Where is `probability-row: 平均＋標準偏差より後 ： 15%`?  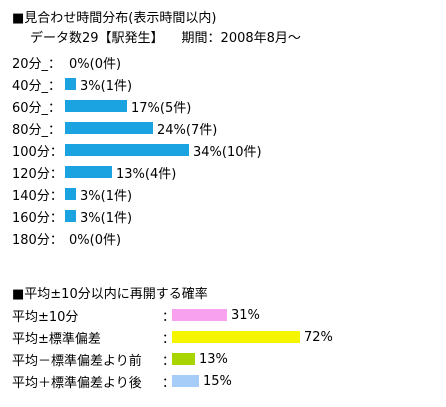 probability-row: 平均＋標準偏差より後 ： 15% is located at coordinates (122, 381).